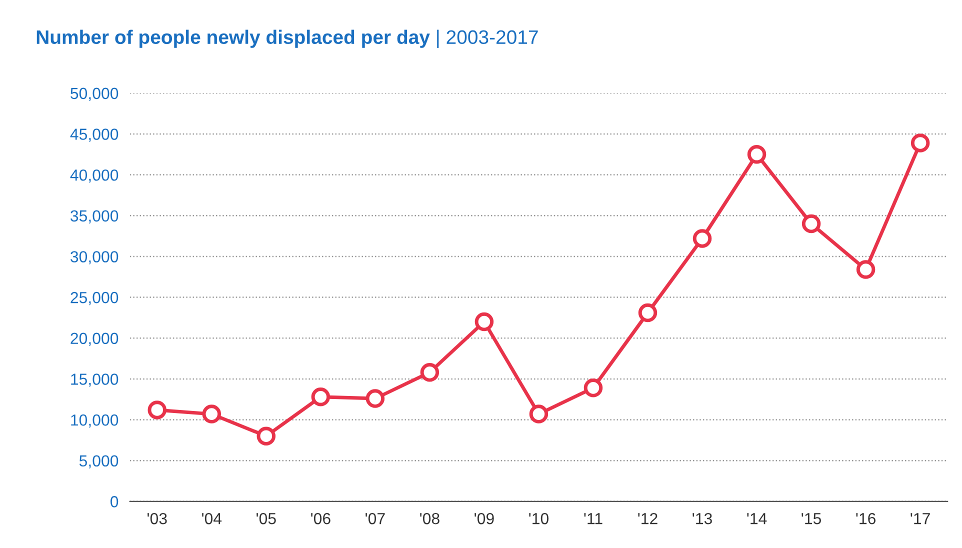 This screenshot has width=962, height=548. What do you see at coordinates (94, 94) in the screenshot?
I see `y-tick-label: 50,000` at bounding box center [94, 94].